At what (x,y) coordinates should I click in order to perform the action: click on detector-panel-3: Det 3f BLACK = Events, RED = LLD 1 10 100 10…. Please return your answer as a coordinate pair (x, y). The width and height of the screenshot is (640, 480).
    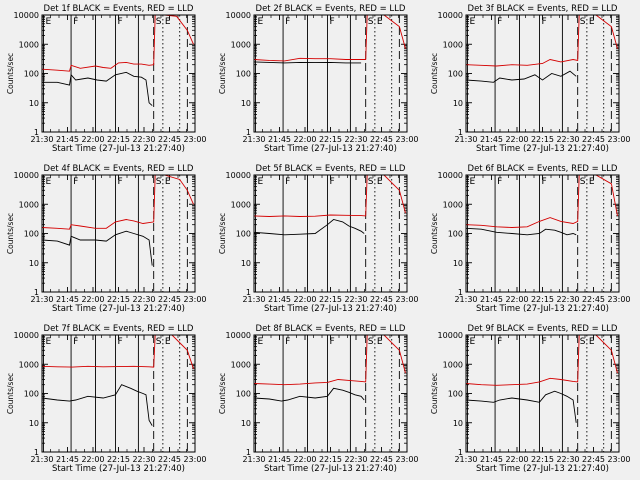
    Looking at the image, I should click on (530, 79).